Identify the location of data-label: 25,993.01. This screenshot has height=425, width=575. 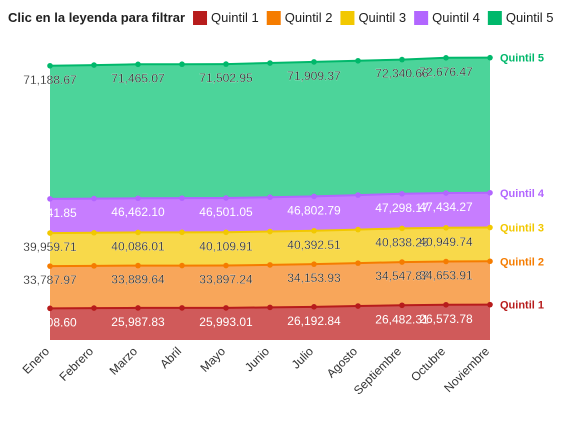
(226, 322).